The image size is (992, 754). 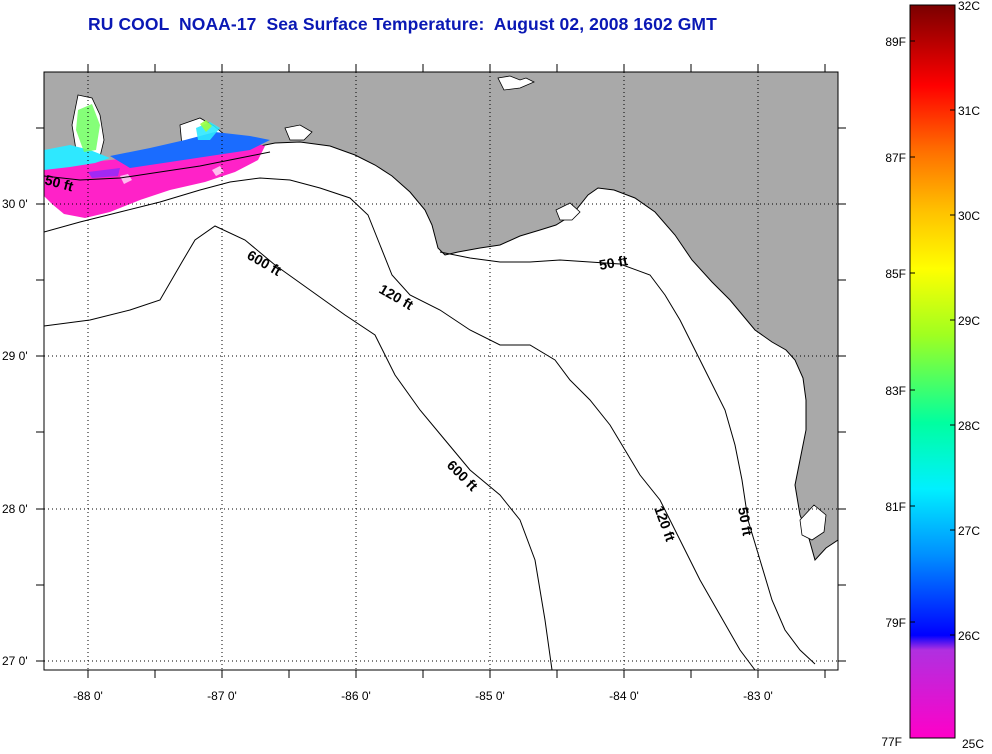 I want to click on cb-label-81f: 81F, so click(x=895, y=507).